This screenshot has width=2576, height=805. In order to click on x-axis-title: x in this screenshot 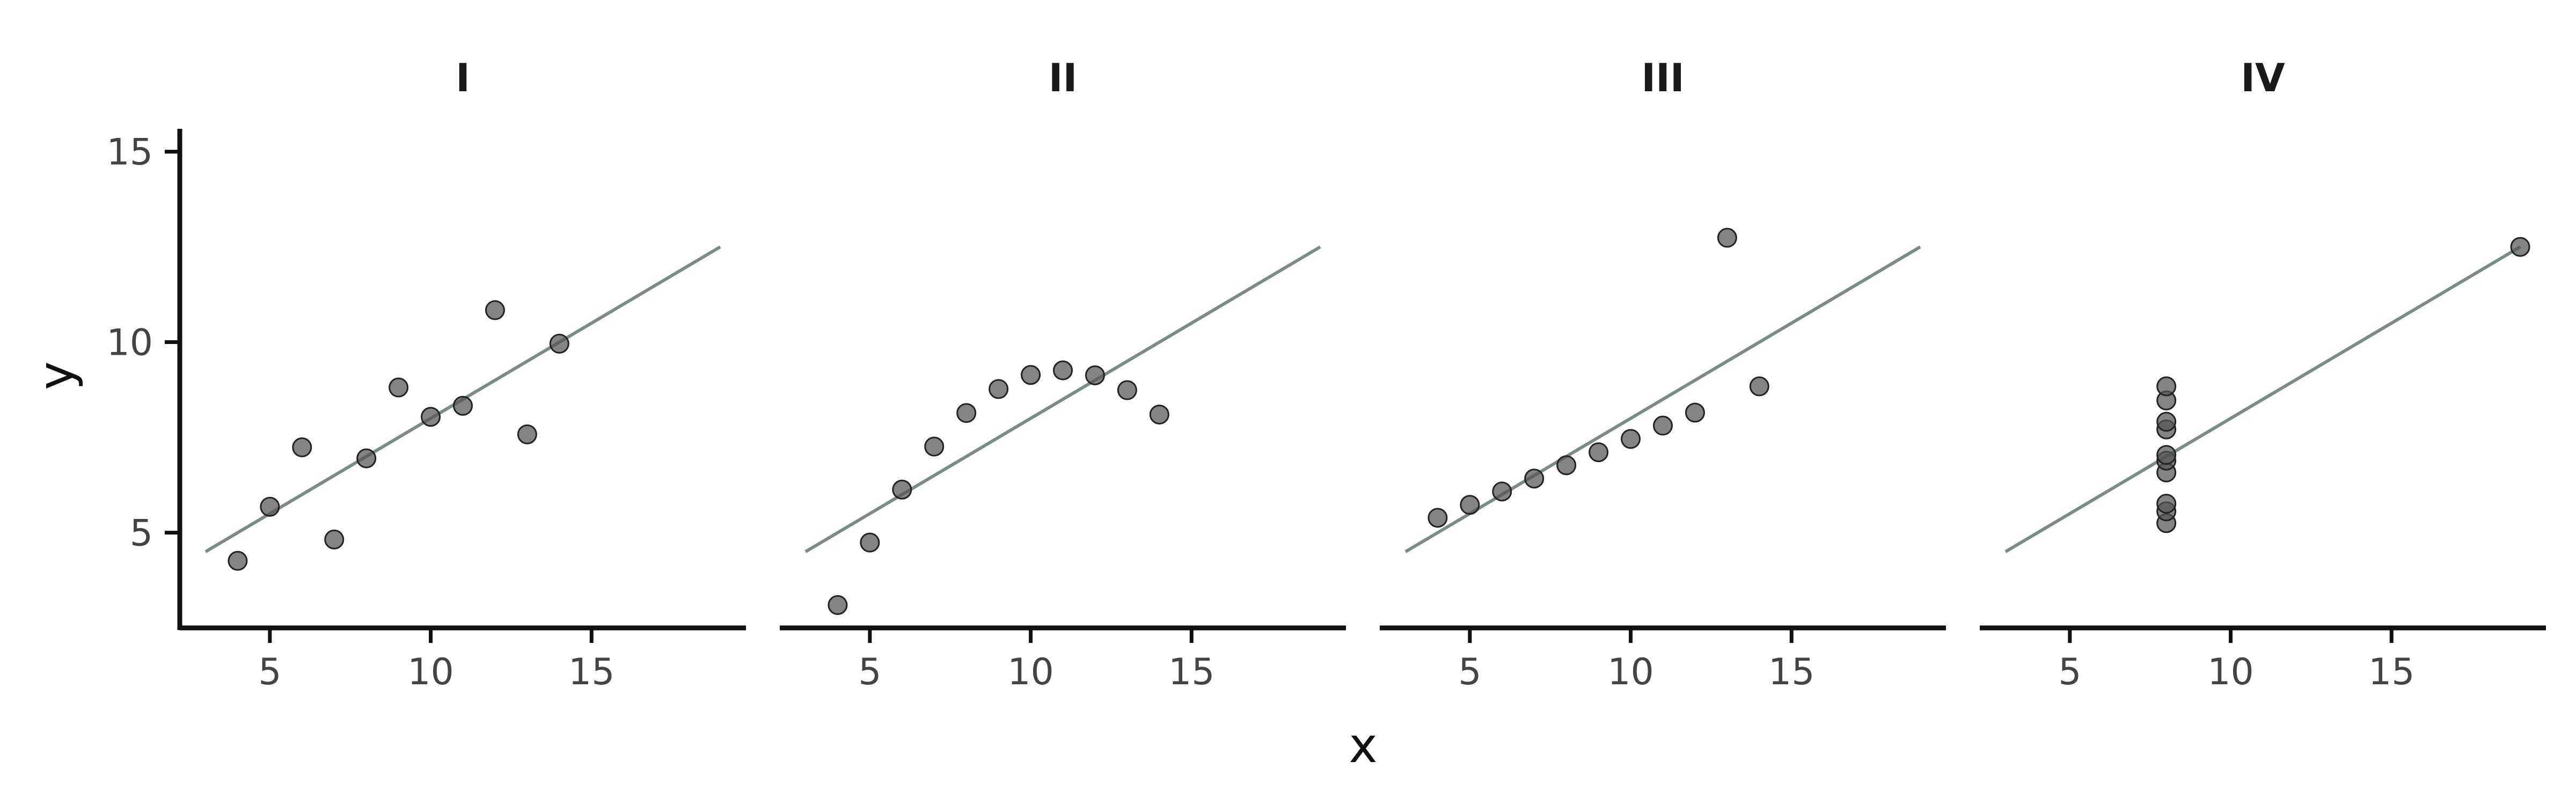, I will do `click(1363, 746)`.